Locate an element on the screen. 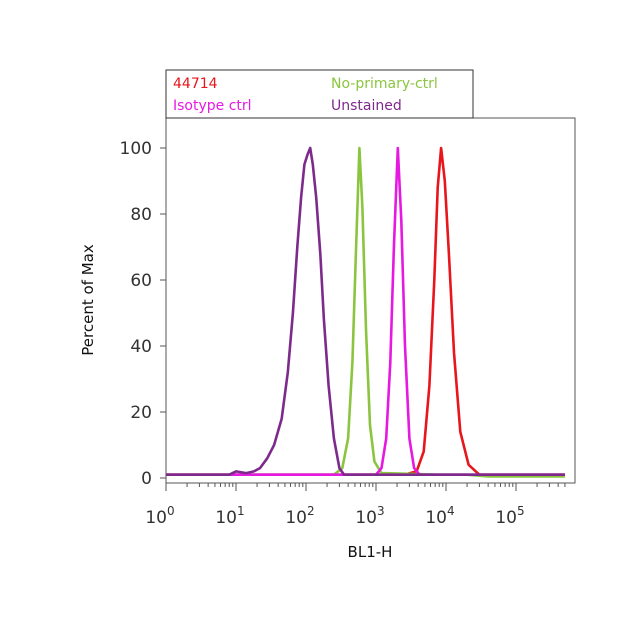 This screenshot has width=635, height=635. x-tick-label: 10² is located at coordinates (299, 516).